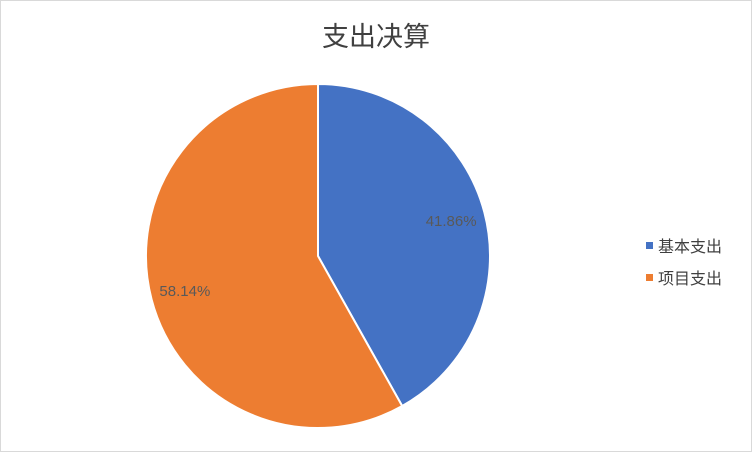  I want to click on data-label-basic: 41.86%, so click(451, 221).